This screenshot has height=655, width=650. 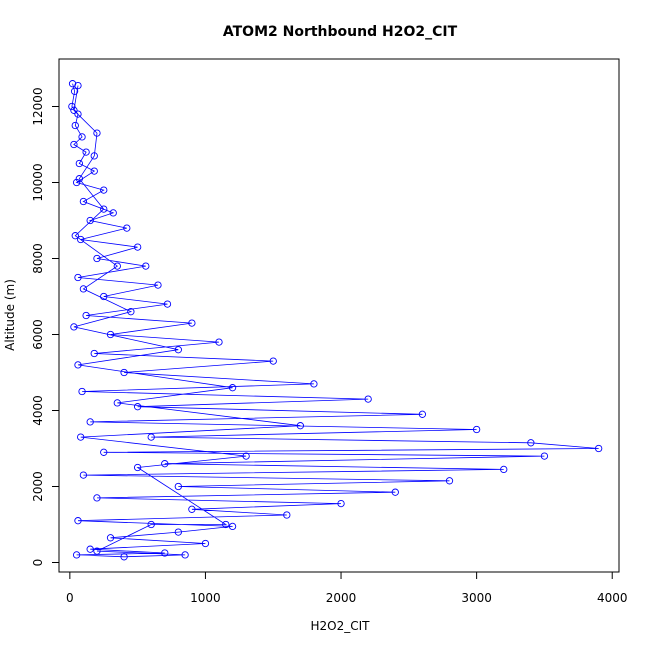 What do you see at coordinates (205, 598) in the screenshot?
I see `x-tick-label: 1000` at bounding box center [205, 598].